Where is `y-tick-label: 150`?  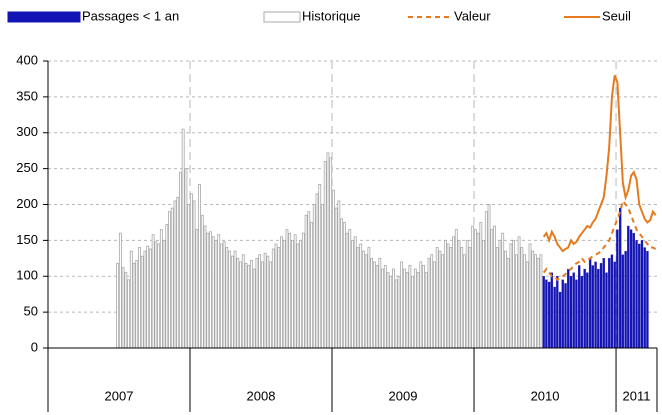
y-tick-label: 150 is located at coordinates (27, 239).